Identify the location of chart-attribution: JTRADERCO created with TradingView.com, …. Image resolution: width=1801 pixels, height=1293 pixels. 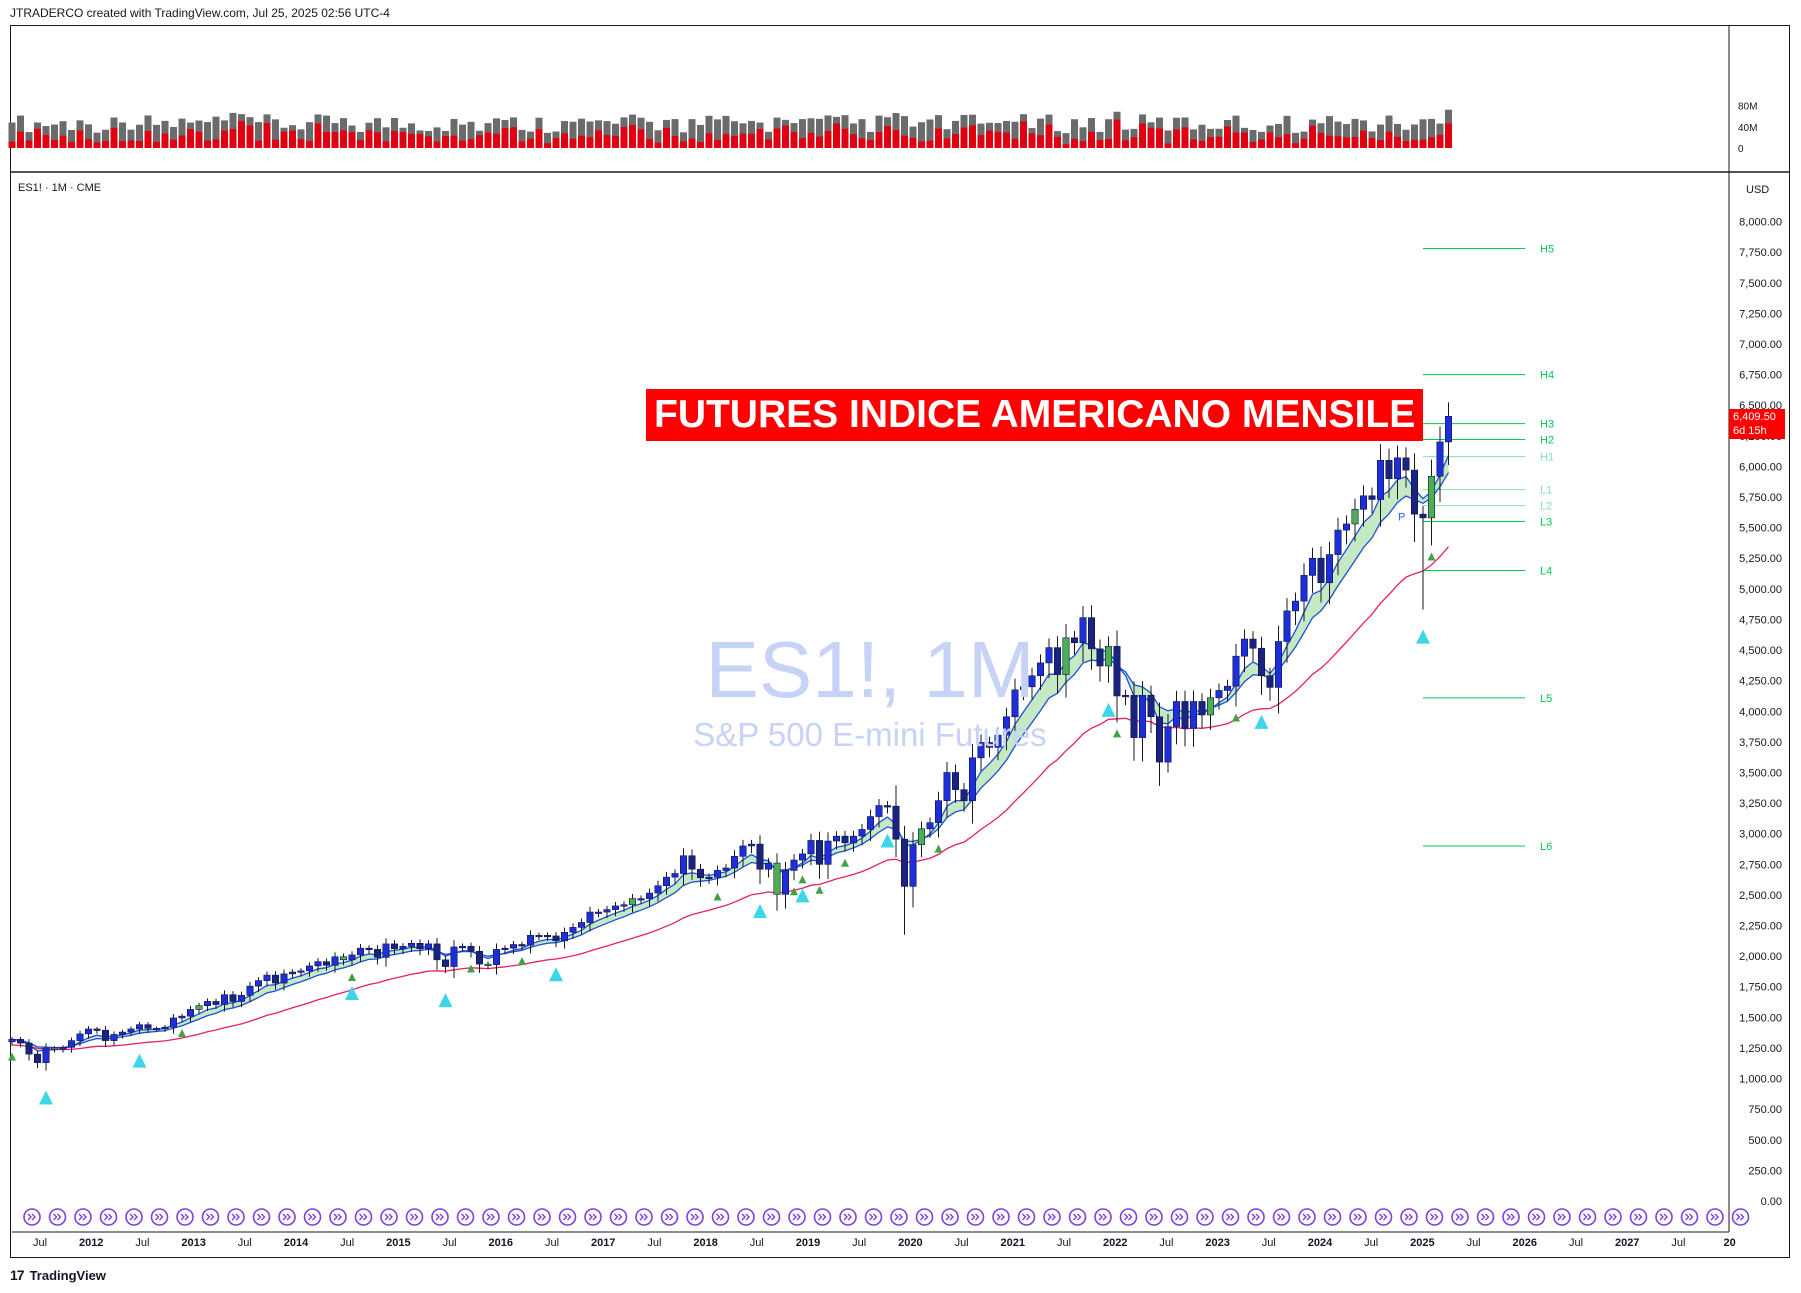
(200, 13).